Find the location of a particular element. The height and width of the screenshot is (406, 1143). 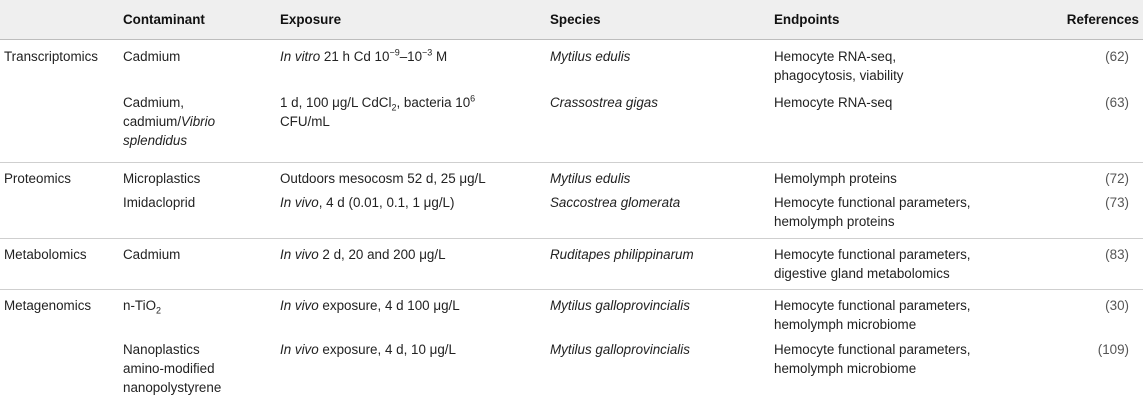

row-exposure: In vivo 2 d, 20 and 200 μg/L is located at coordinates (411, 263).